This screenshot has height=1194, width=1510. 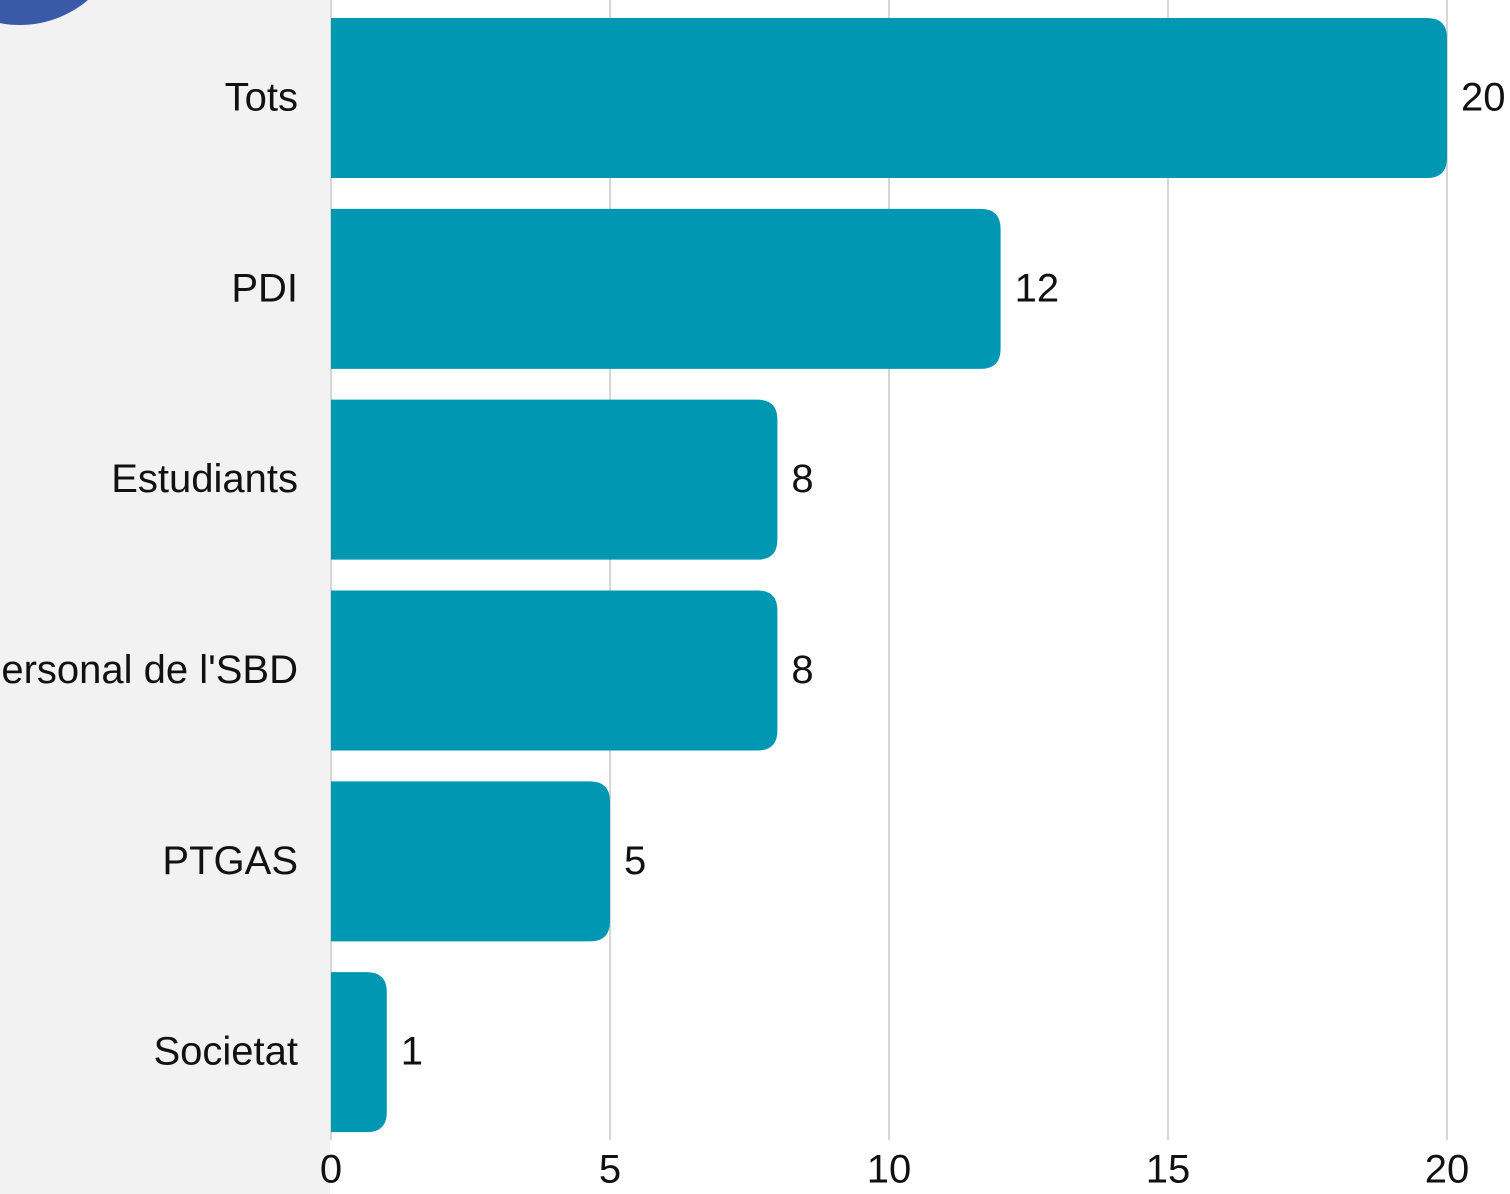 I want to click on y-tick-label: Societat, so click(x=225, y=1052).